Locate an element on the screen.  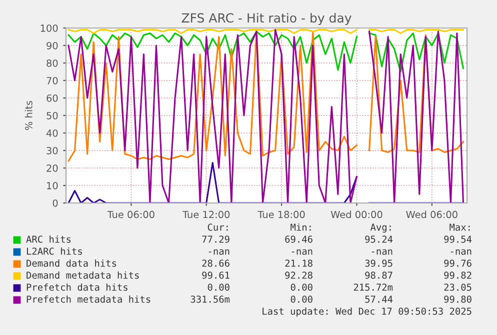
x-tick-label: Tue 18:00 is located at coordinates (281, 214).